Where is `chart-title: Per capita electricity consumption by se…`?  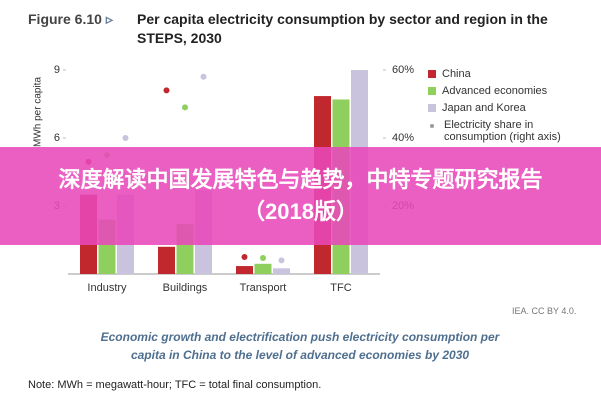 chart-title: Per capita electricity consumption by se… is located at coordinates (342, 28).